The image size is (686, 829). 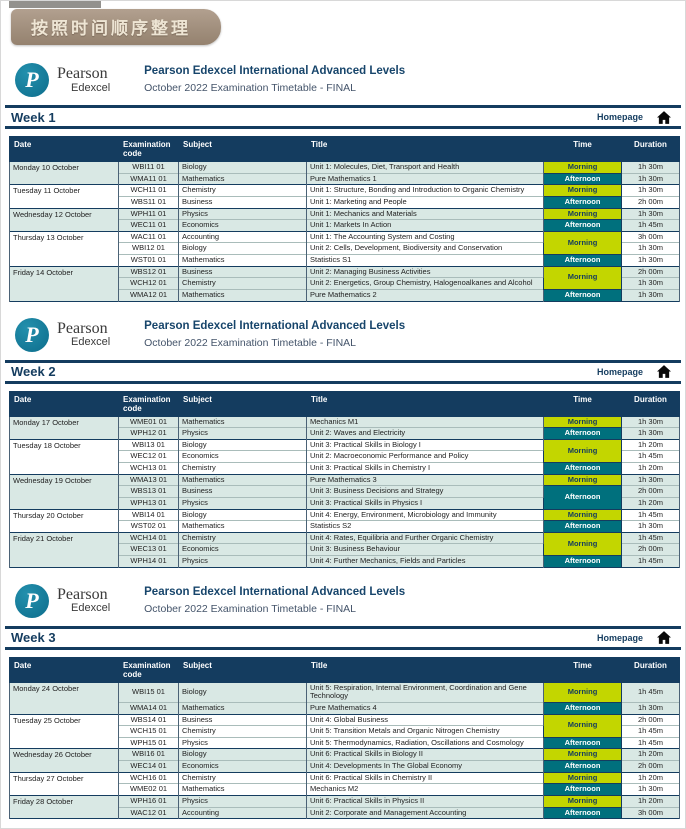 What do you see at coordinates (64, 172) in the screenshot?
I see `date-cell: Monday 10 October` at bounding box center [64, 172].